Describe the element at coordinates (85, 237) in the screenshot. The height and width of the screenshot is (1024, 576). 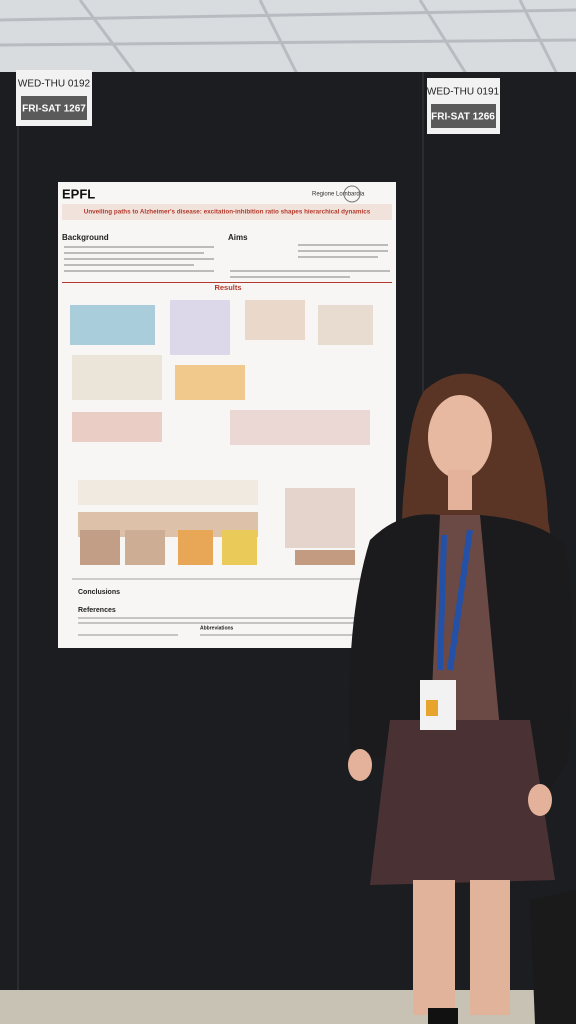
I see `section-heading: Background` at that location.